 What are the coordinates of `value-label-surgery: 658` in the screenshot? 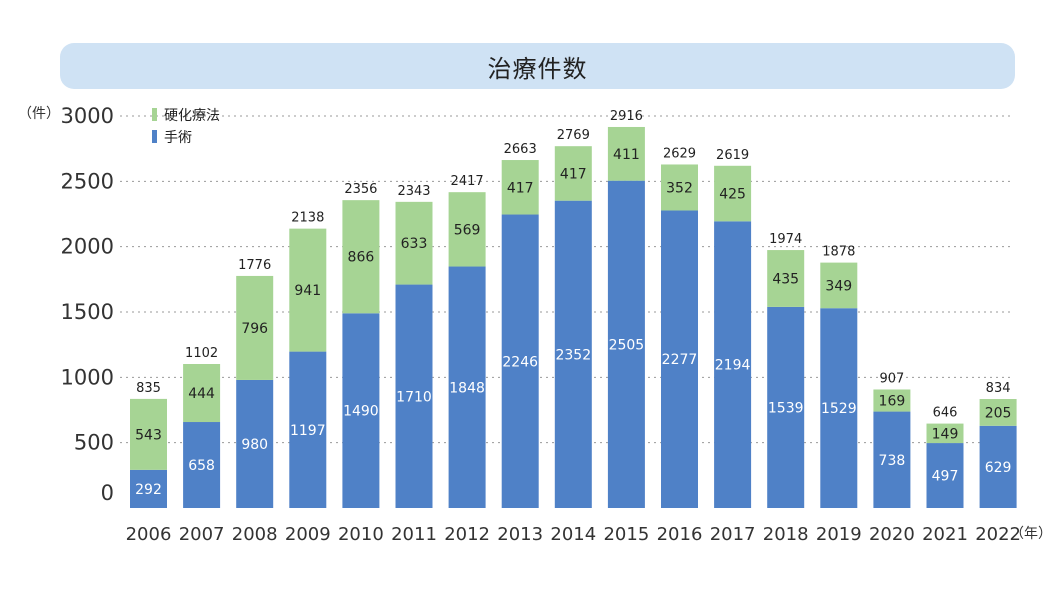 It's located at (201, 466).